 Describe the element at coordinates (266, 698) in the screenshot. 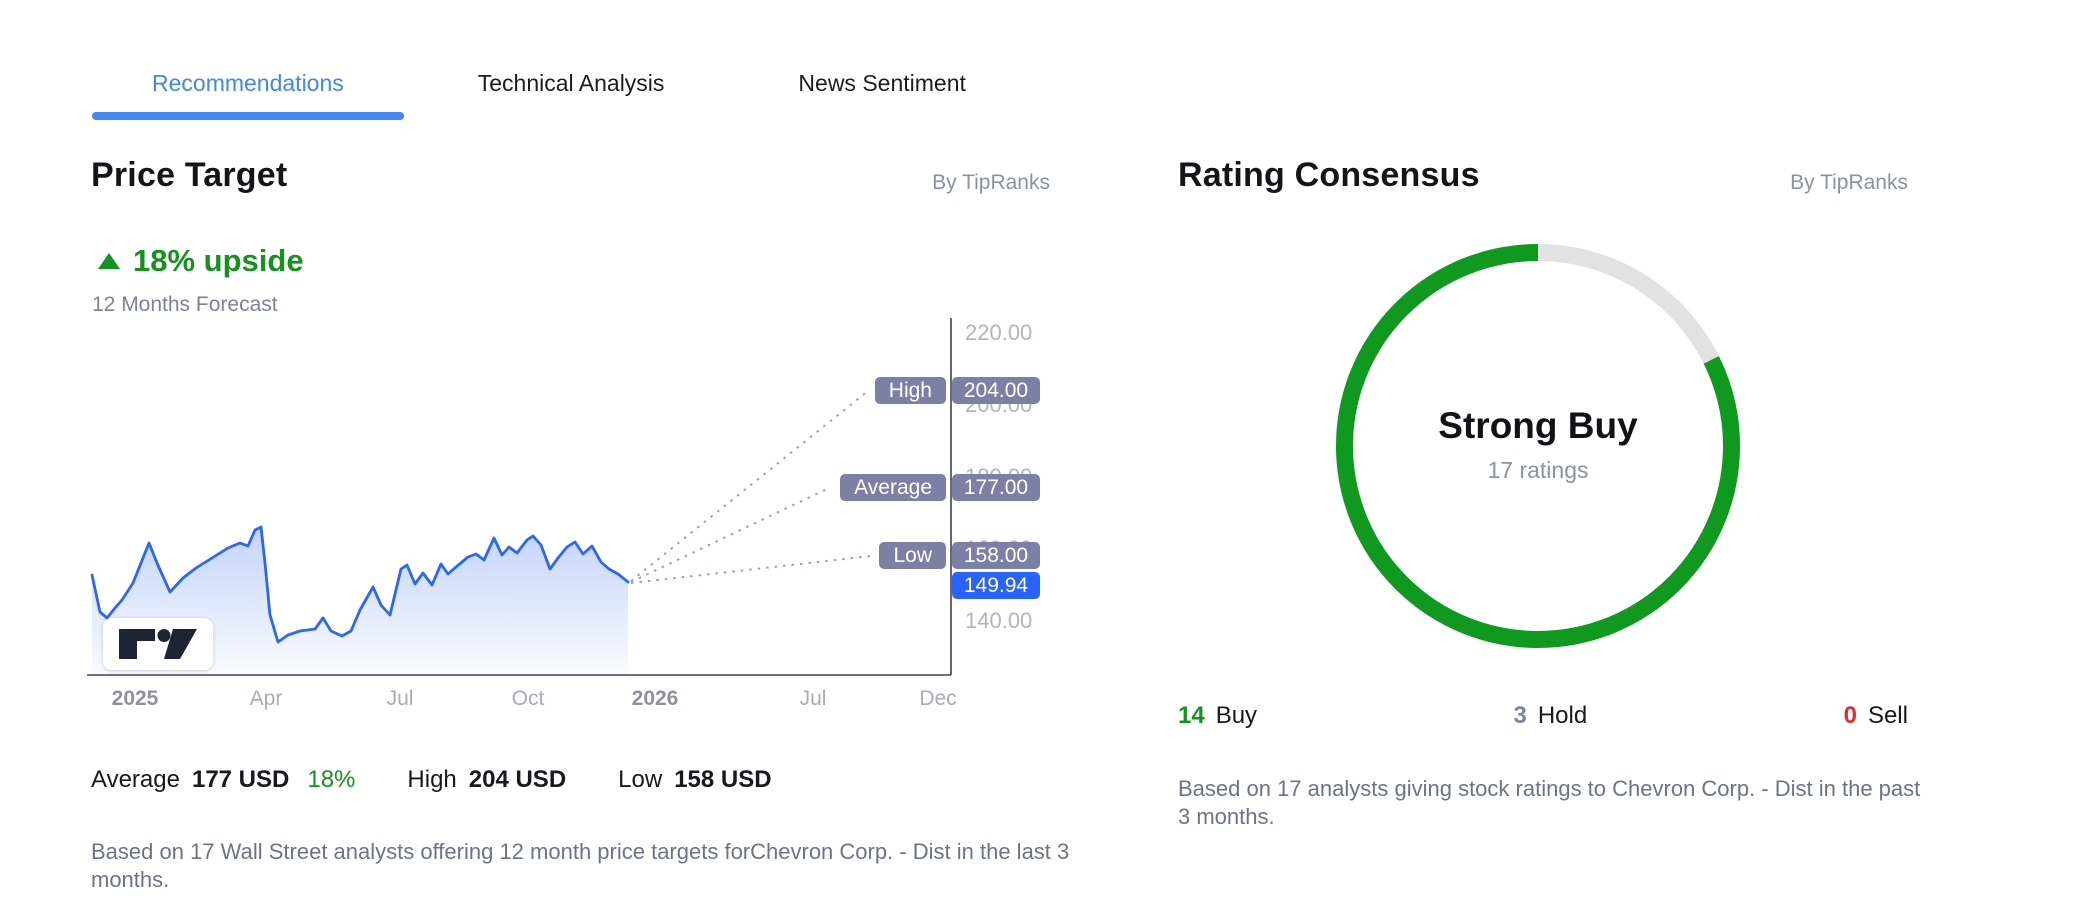

I see `x-tick-apr: Apr` at that location.